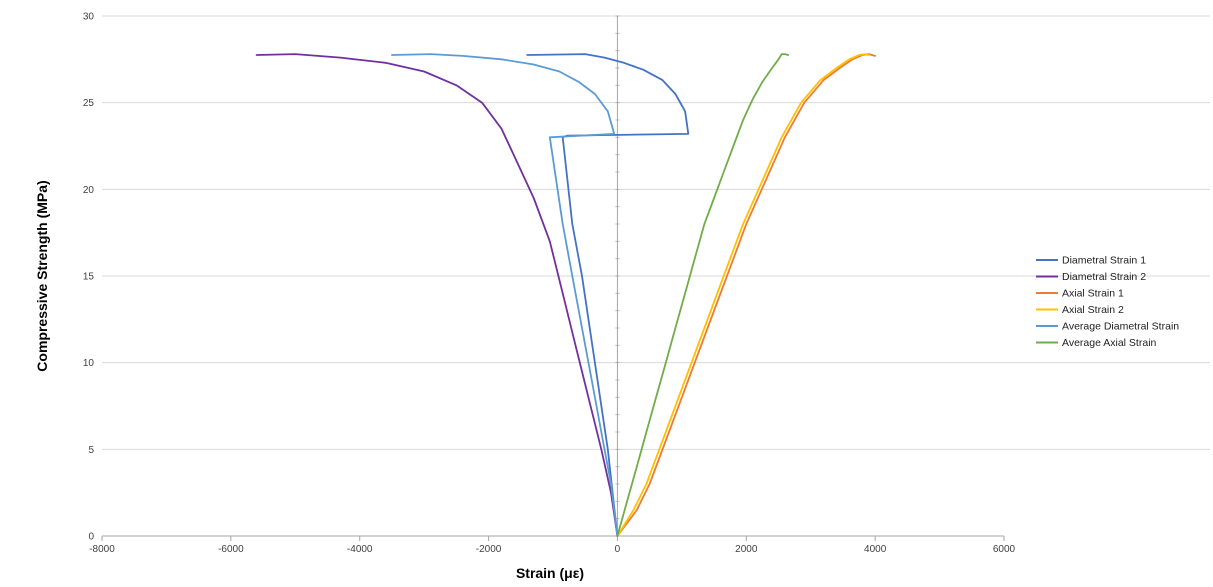 Image resolution: width=1213 pixels, height=587 pixels. I want to click on x-tick-label: 6000, so click(1004, 549).